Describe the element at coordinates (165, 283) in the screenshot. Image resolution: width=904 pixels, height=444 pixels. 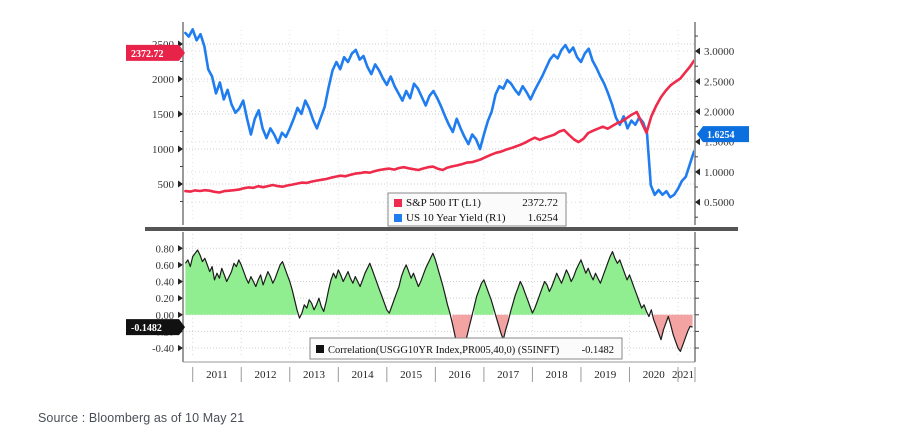
I see `lower-axis-tick-label: 0.40` at that location.